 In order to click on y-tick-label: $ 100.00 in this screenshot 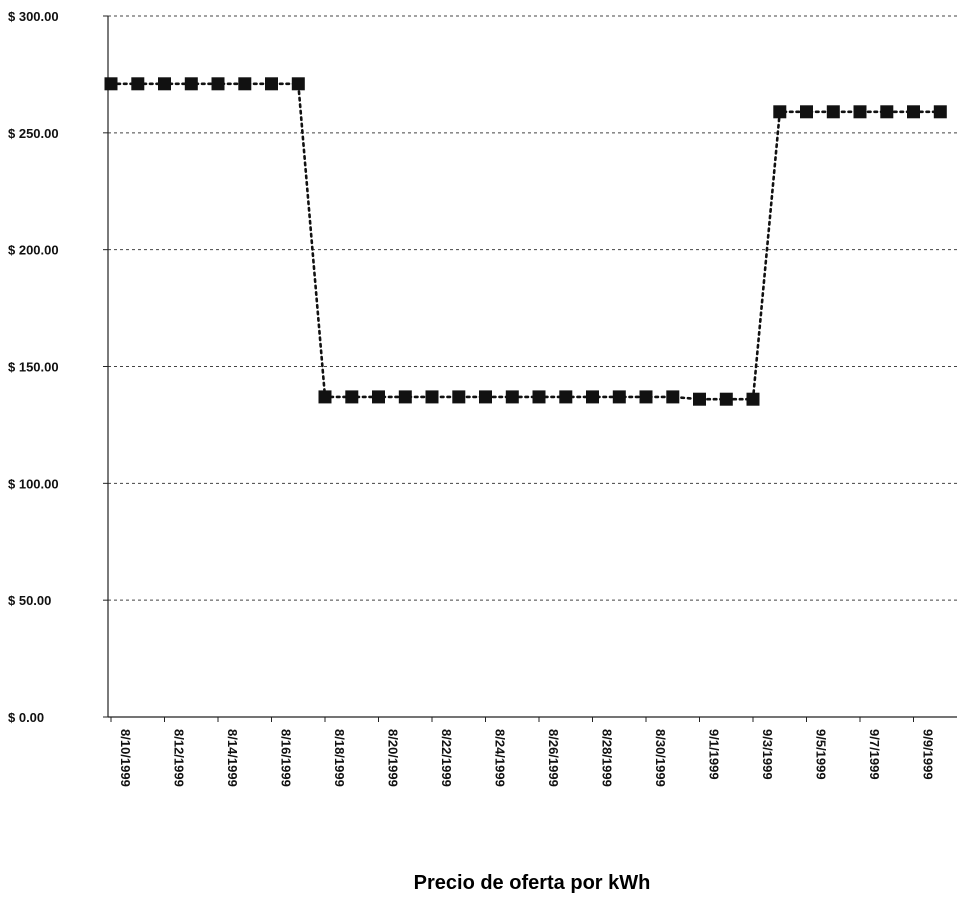, I will do `click(33, 483)`.